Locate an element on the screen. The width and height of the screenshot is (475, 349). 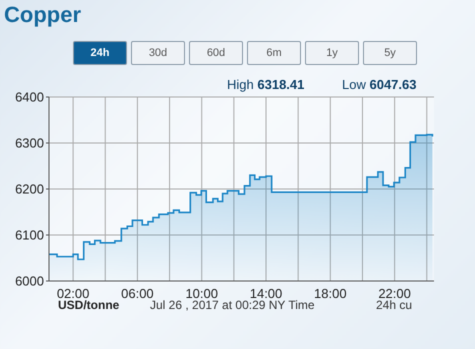
y-tick-label: 6100 is located at coordinates (29, 235).